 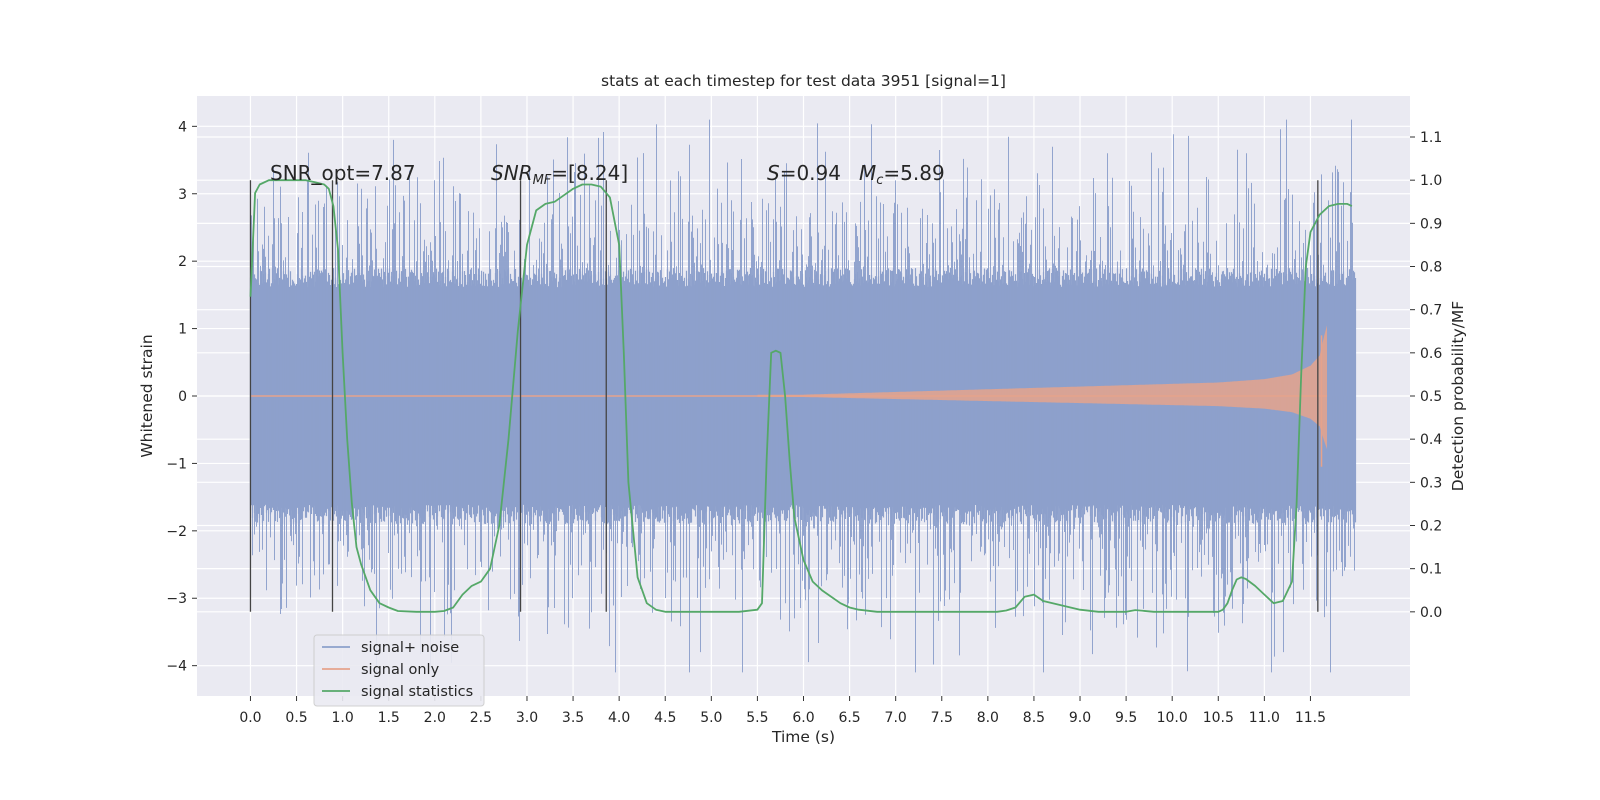 I want to click on y-tick-label: 4, so click(x=182, y=127).